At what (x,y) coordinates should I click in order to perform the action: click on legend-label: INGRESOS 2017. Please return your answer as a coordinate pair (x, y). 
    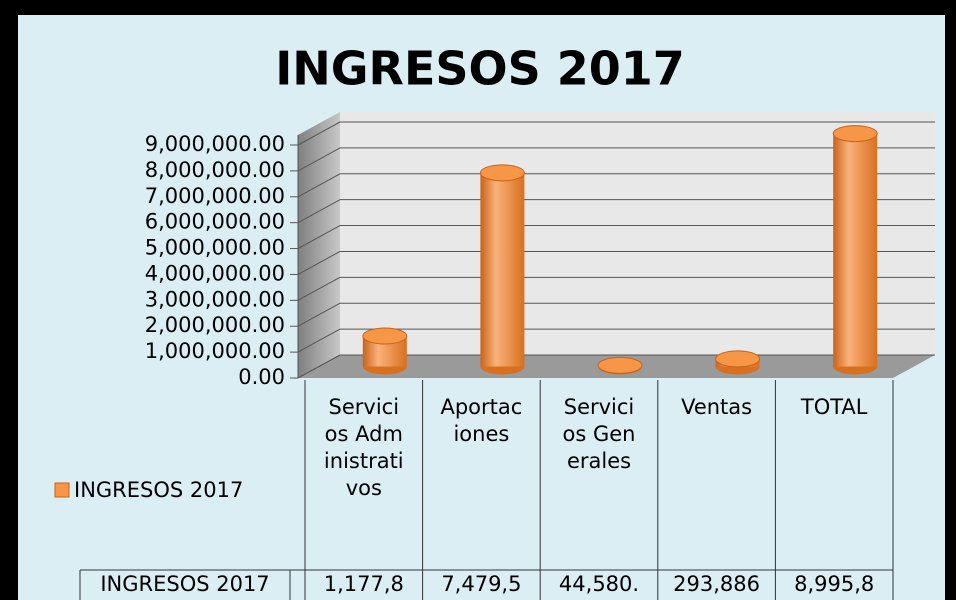
    Looking at the image, I should click on (158, 490).